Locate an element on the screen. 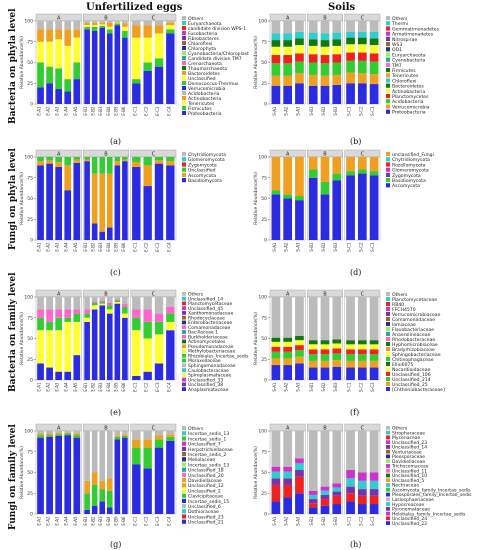 Image resolution: width=477 pixels, height=550 pixels. x-tick-label: E-A5 is located at coordinates (75, 387).